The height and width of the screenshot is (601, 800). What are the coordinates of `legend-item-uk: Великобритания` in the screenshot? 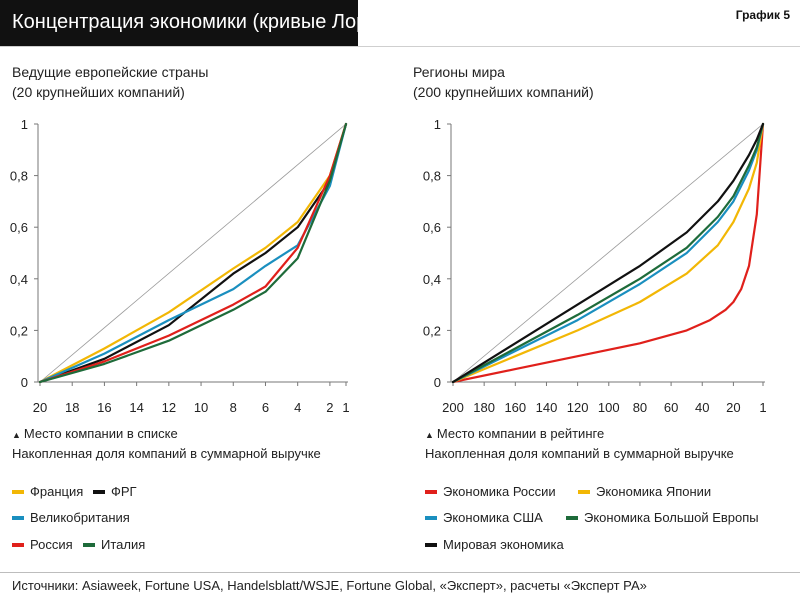 It's located at (71, 517).